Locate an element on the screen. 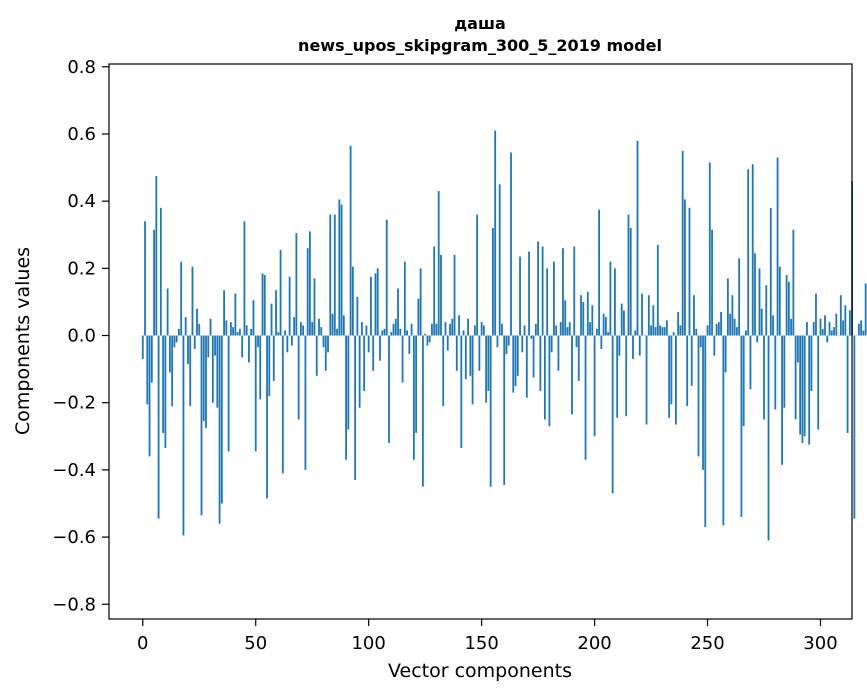 The height and width of the screenshot is (696, 867). y-tick-label: −0.4 is located at coordinates (74, 470).